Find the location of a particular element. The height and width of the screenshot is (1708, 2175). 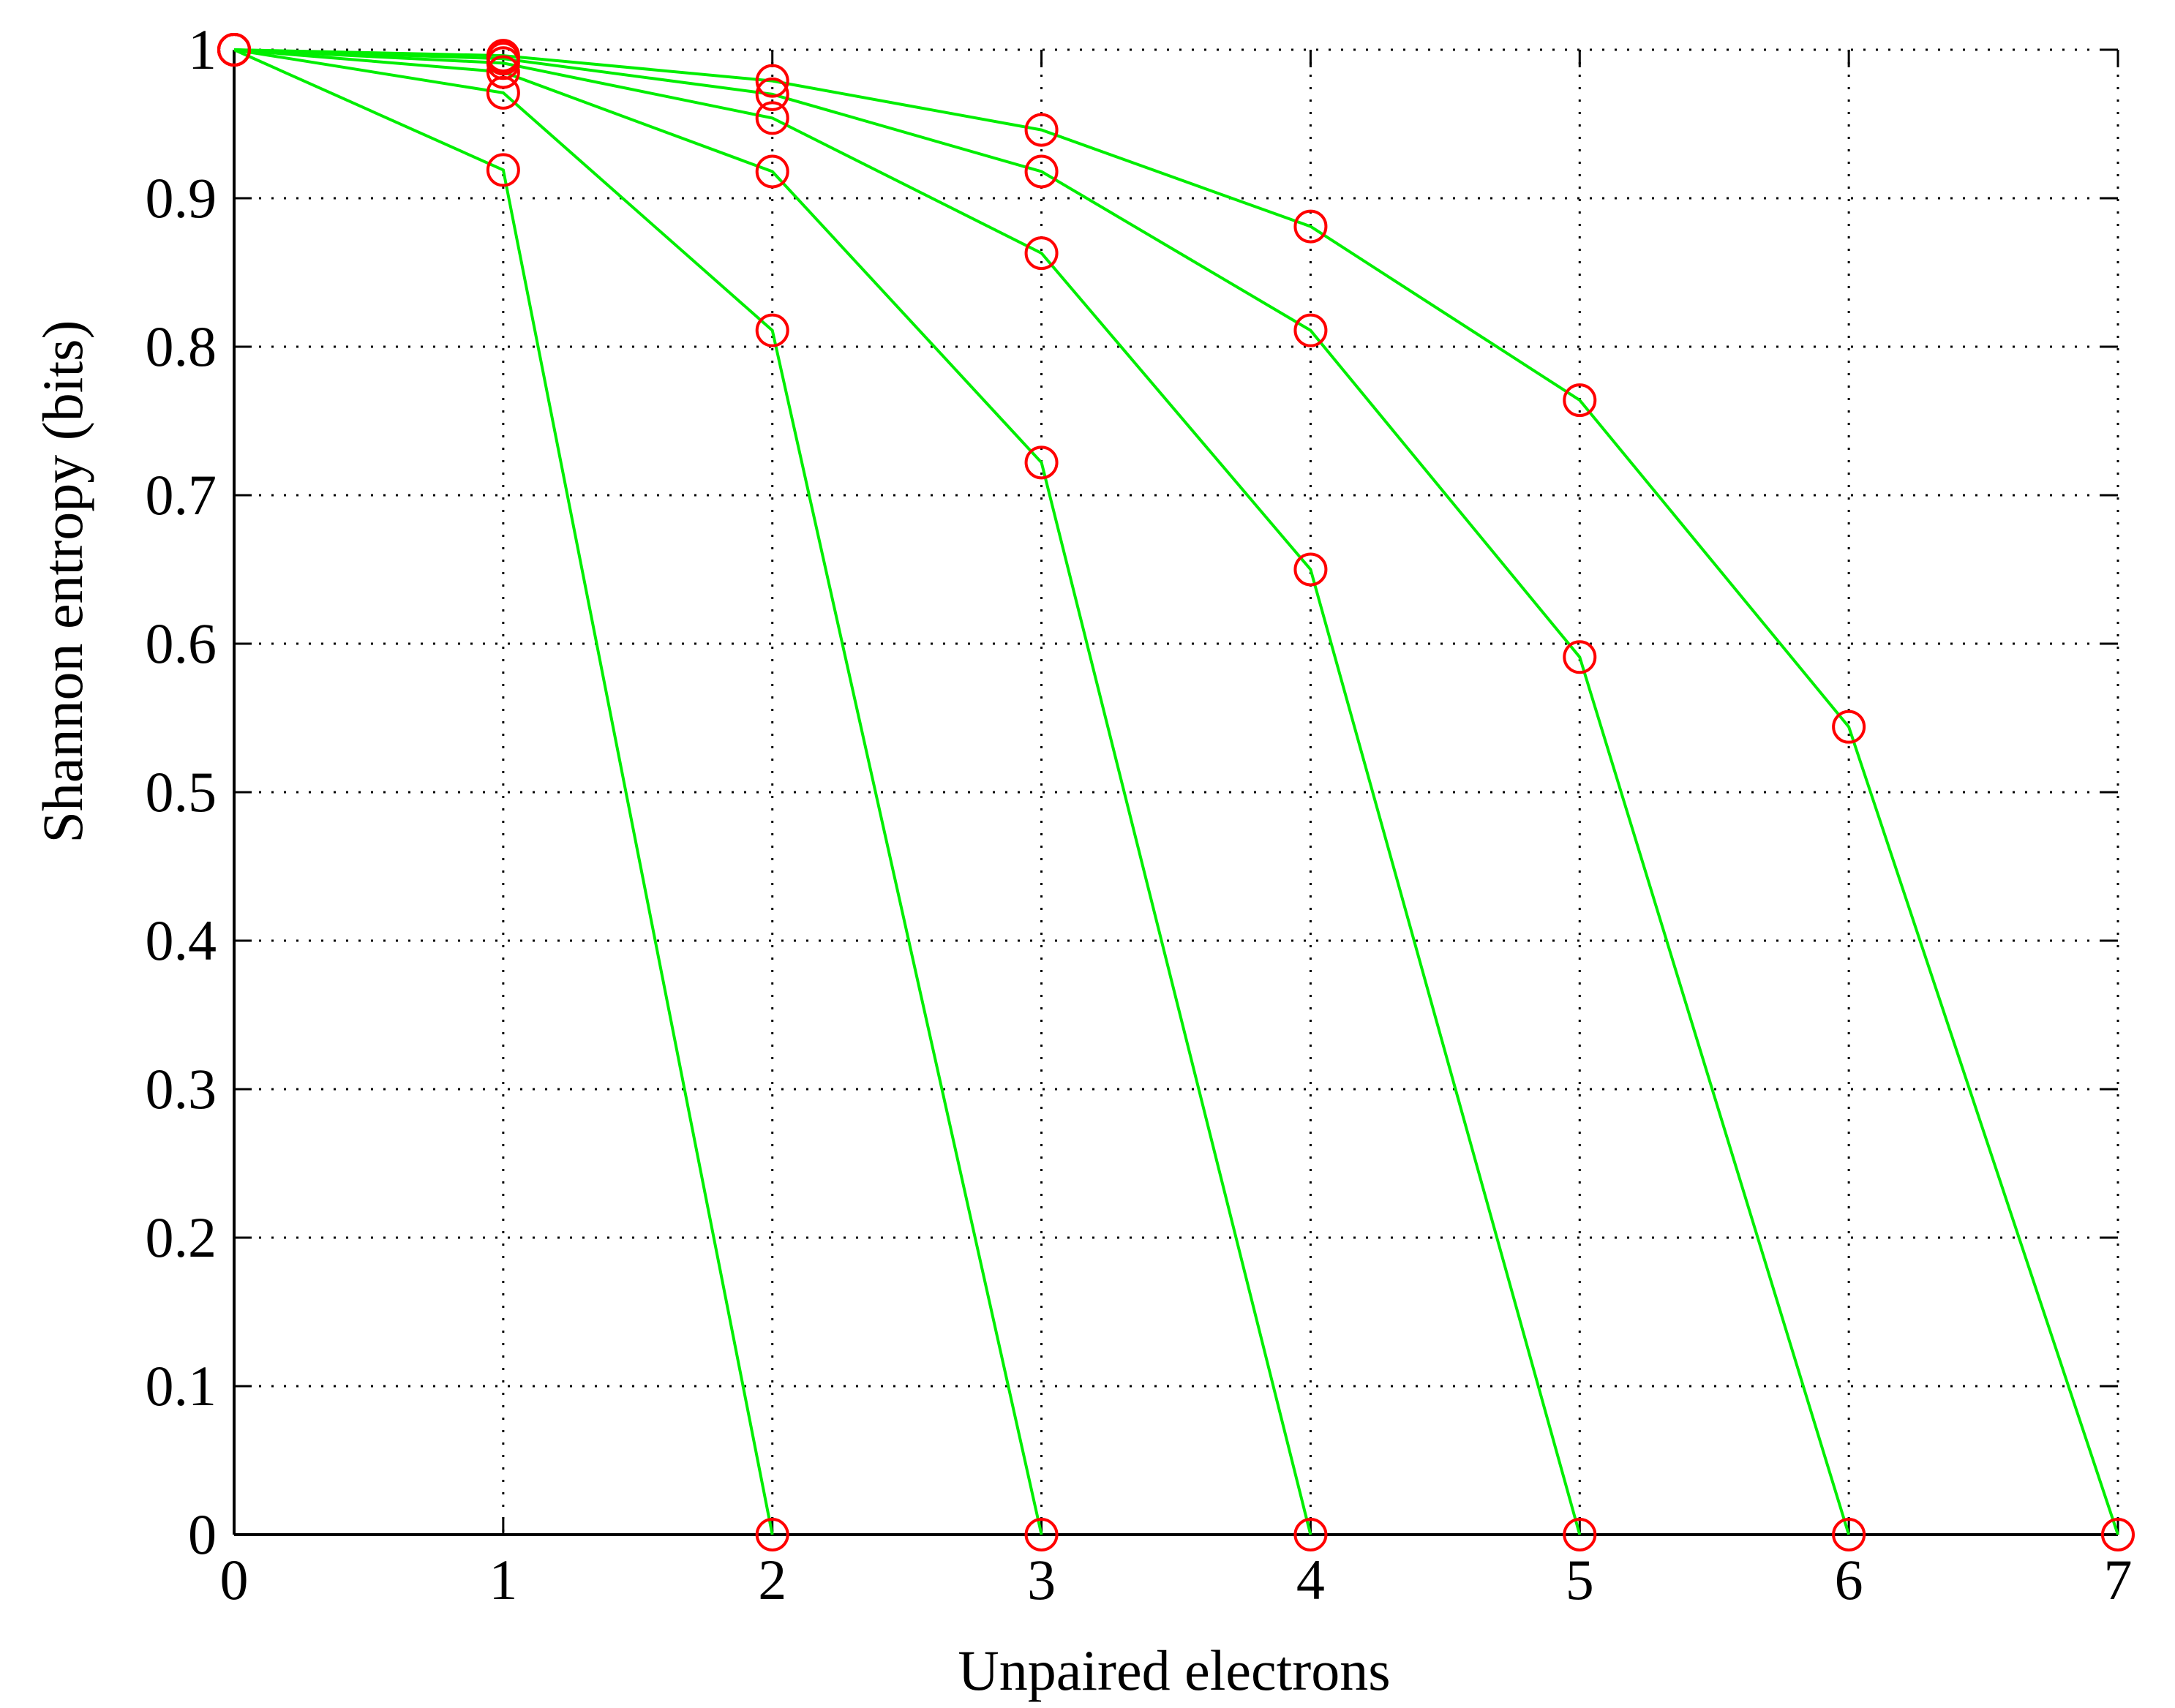

x-tick-label: 0 is located at coordinates (234, 1579).